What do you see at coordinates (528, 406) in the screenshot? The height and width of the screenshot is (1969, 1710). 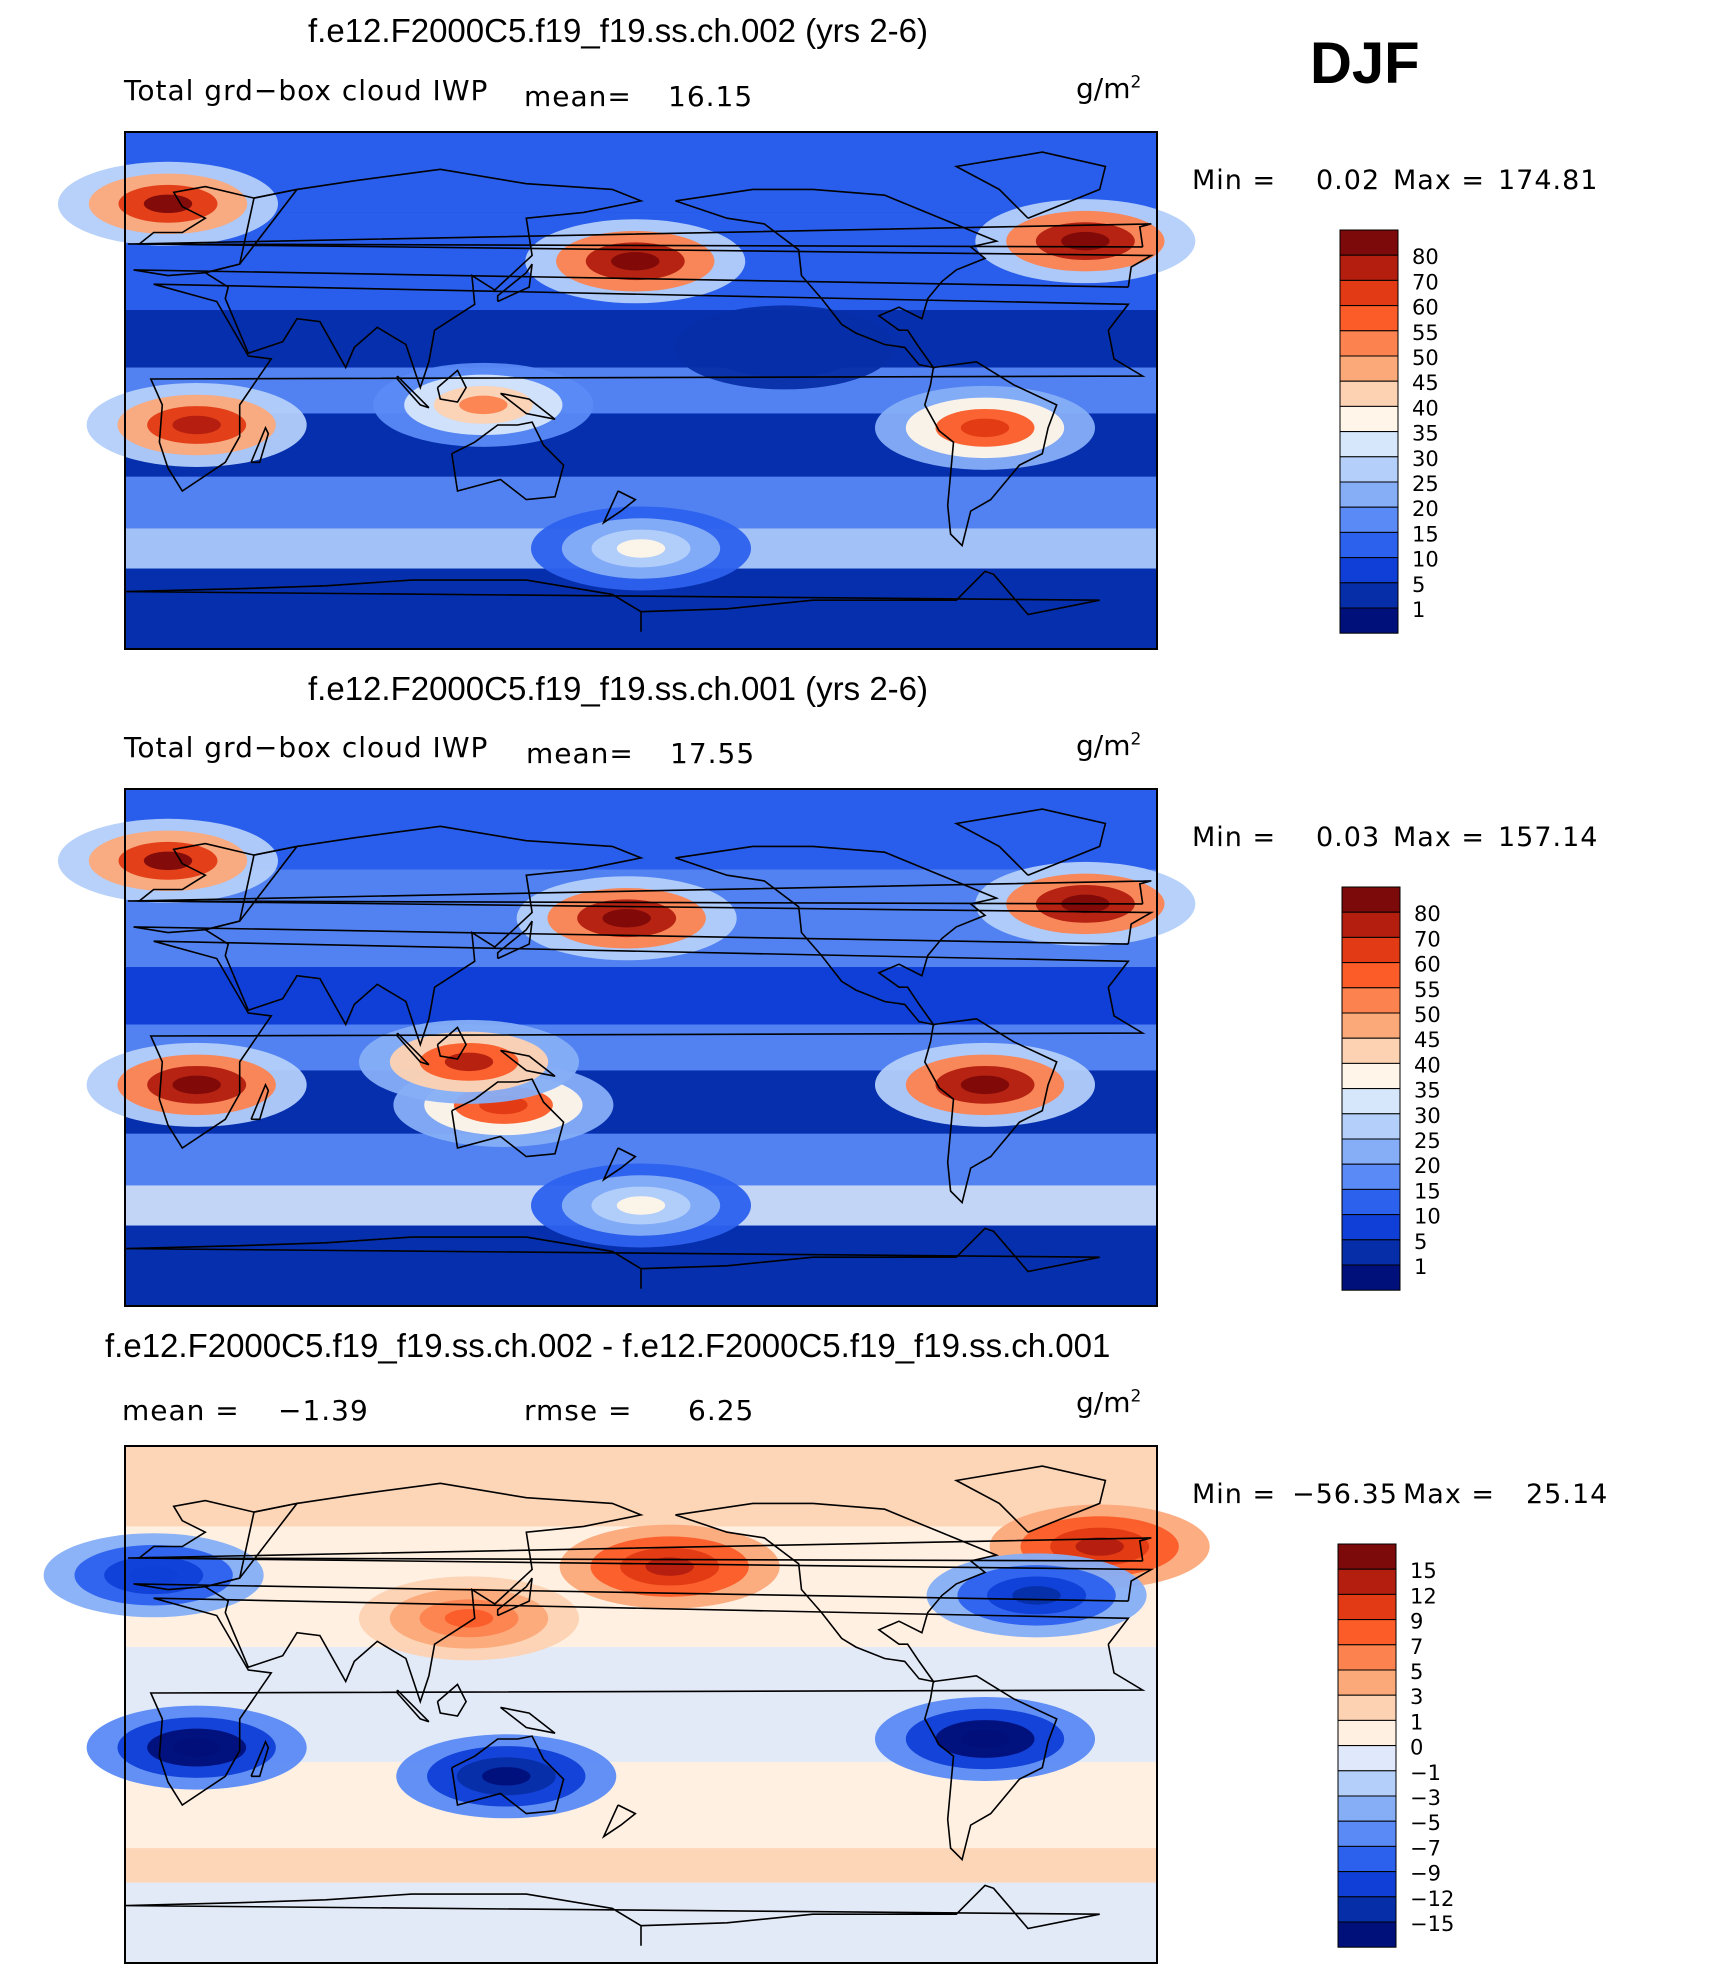 I see `coastline-new-guinea` at bounding box center [528, 406].